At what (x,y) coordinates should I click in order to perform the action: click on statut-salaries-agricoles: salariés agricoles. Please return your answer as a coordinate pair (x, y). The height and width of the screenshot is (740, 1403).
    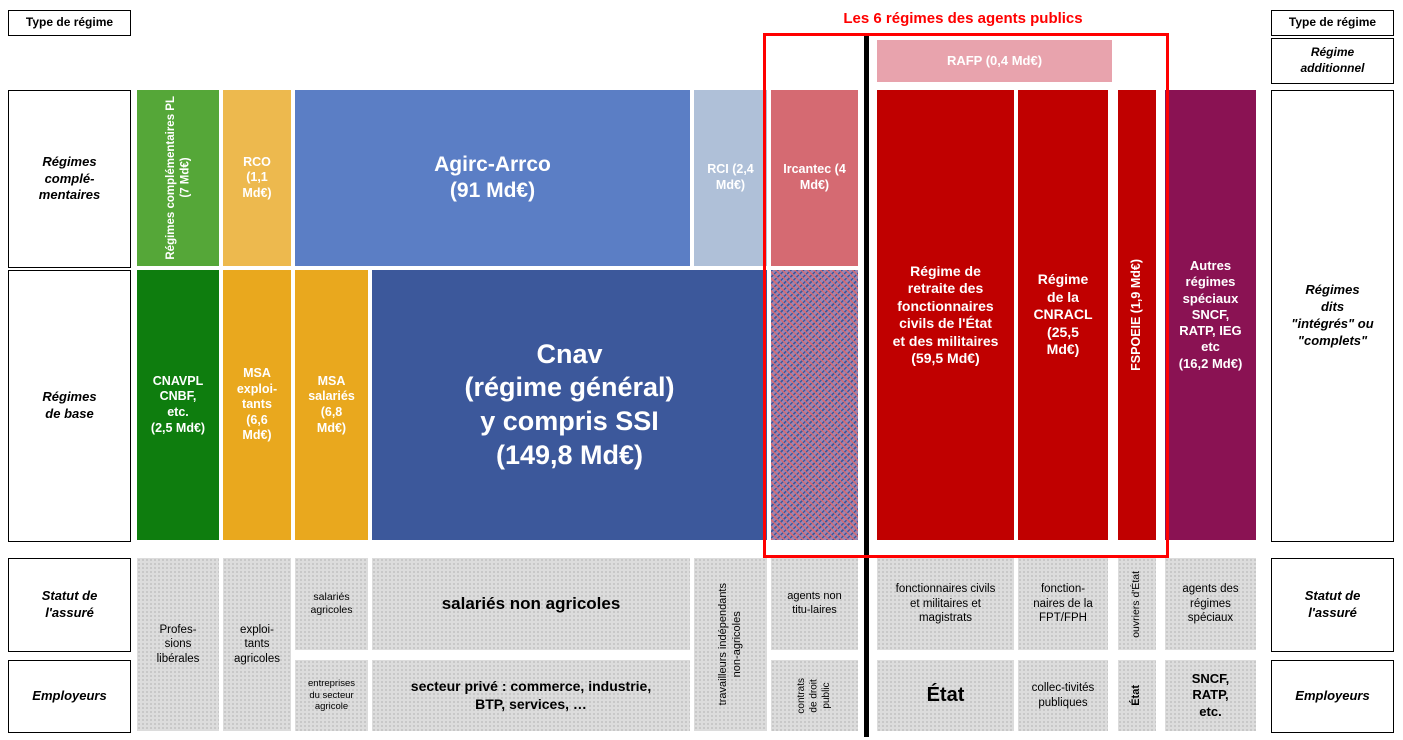
    Looking at the image, I should click on (331, 604).